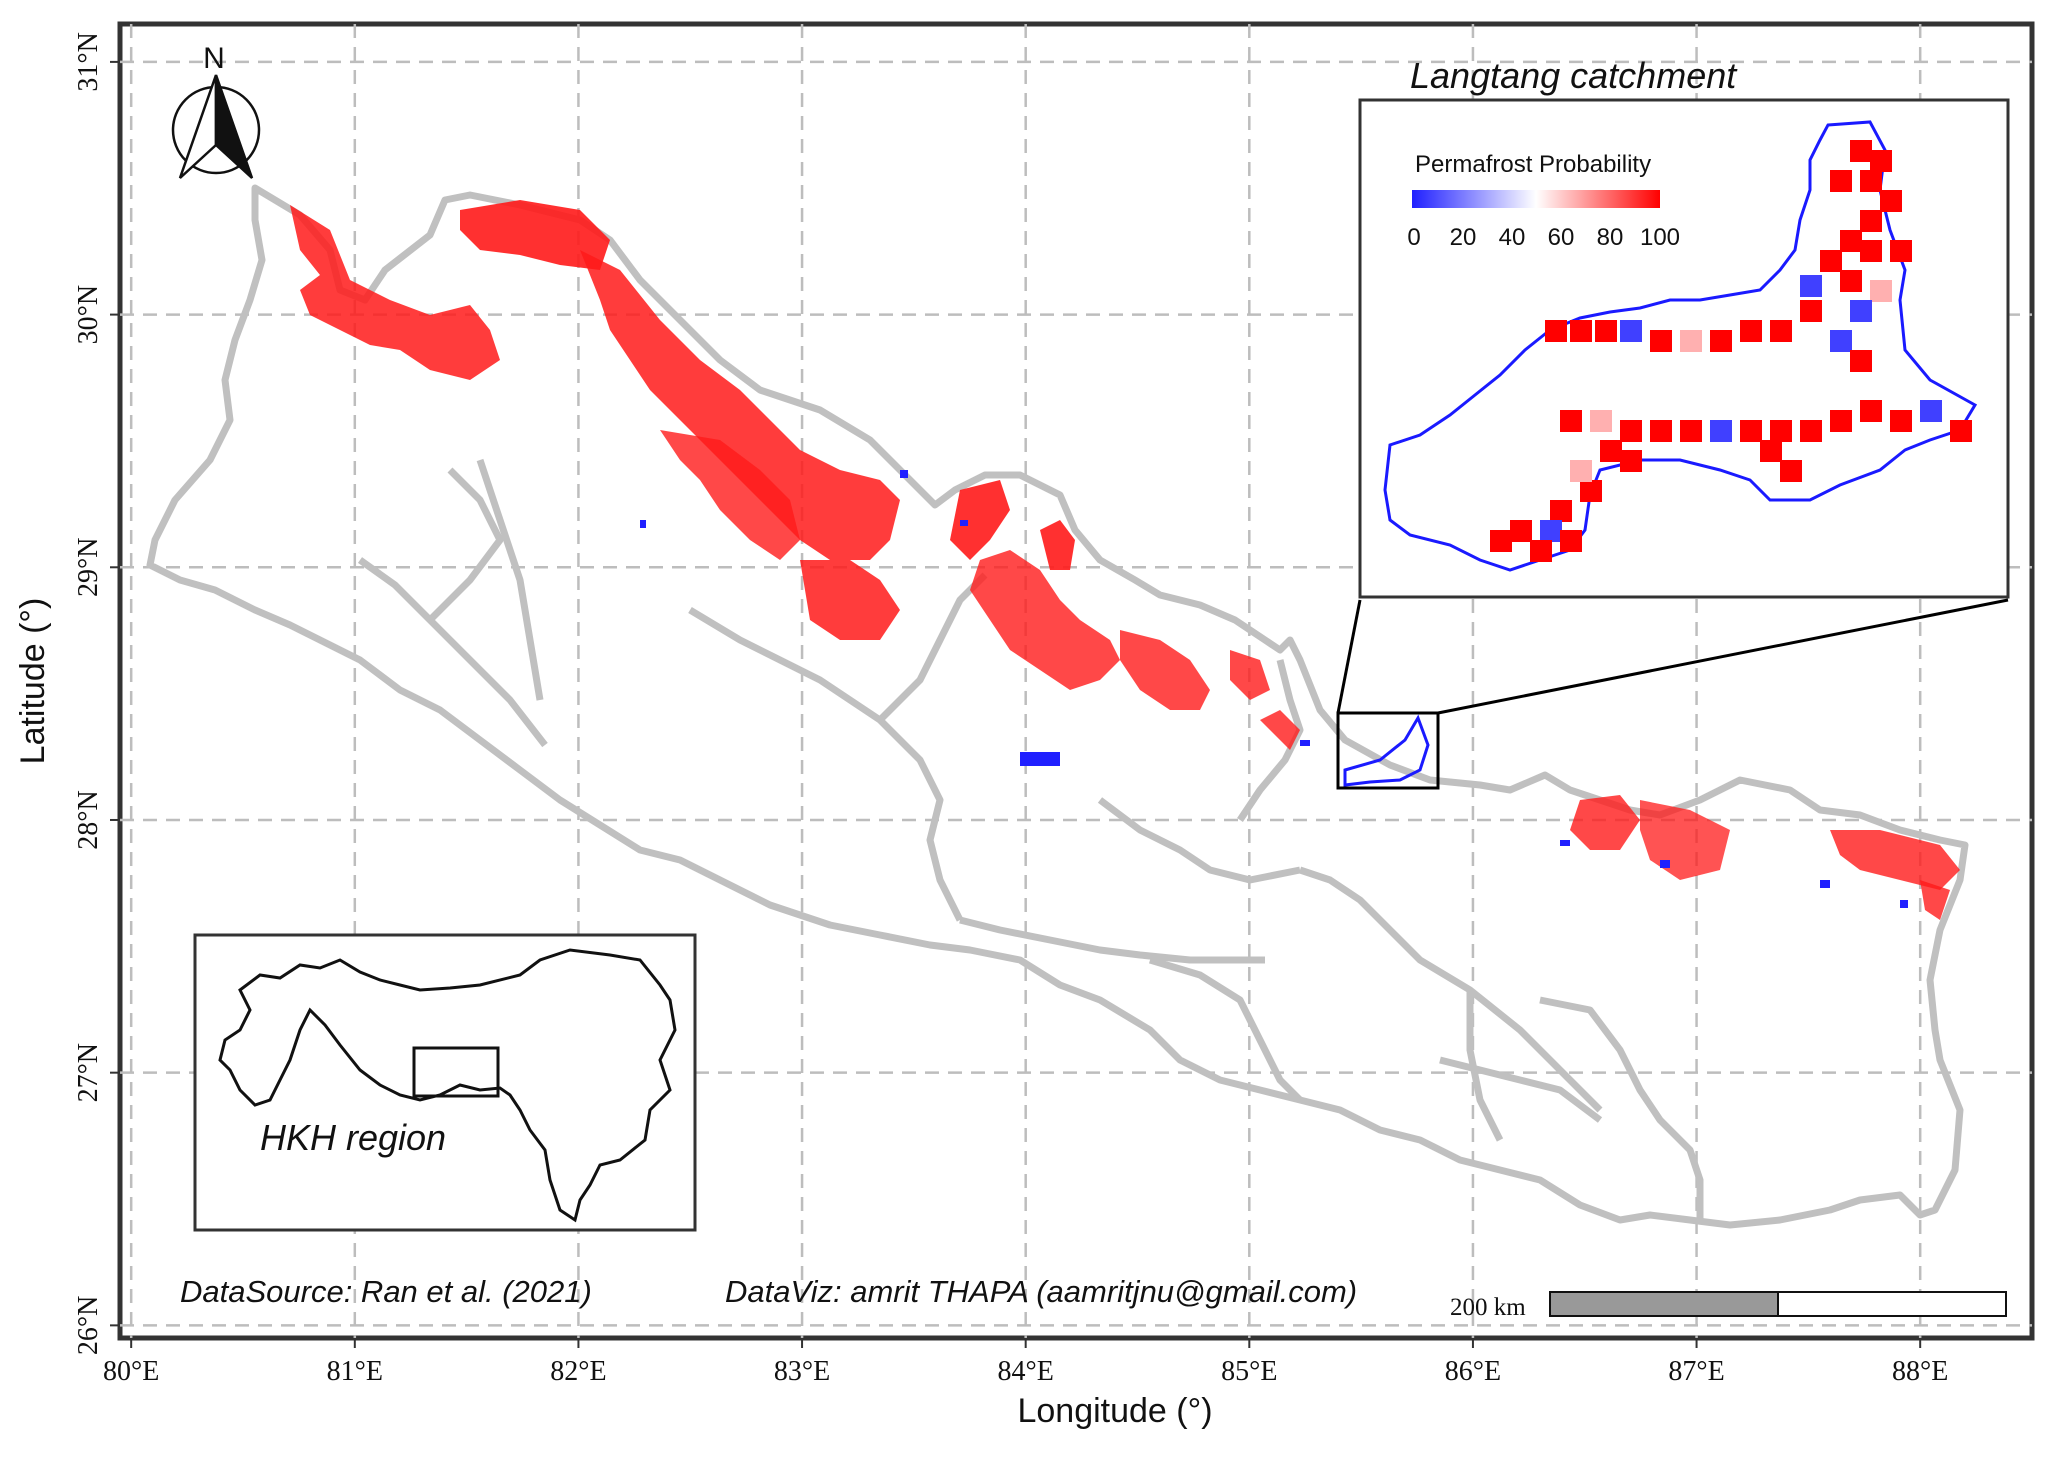  I want to click on y-axis-title: Latitude (°), so click(33, 681).